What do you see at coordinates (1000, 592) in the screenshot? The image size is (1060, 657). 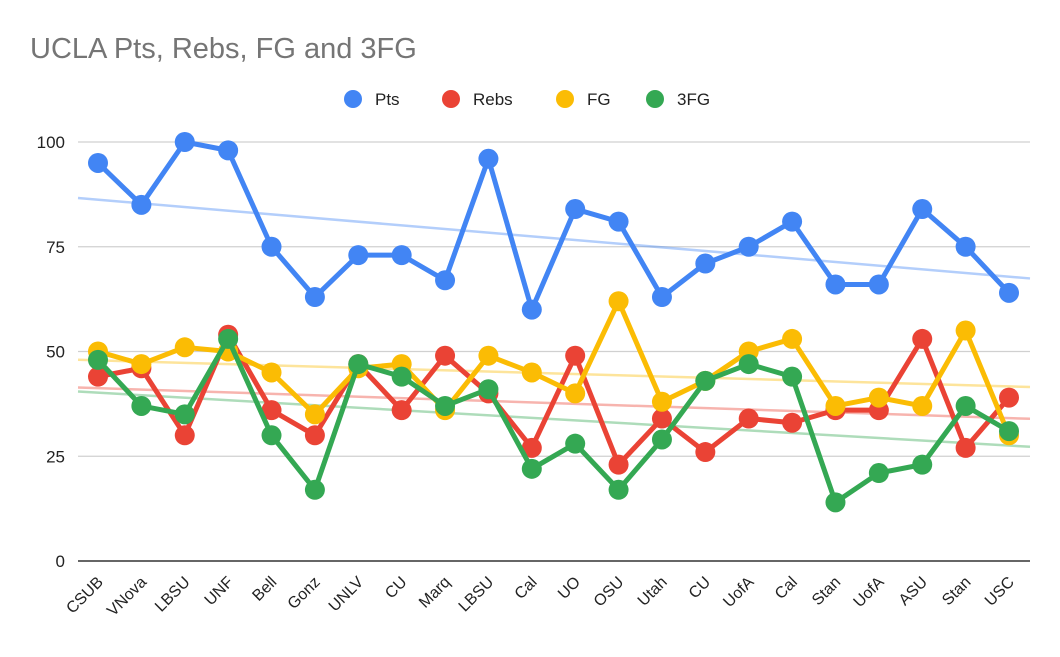 I see `x-tick-label: USC` at bounding box center [1000, 592].